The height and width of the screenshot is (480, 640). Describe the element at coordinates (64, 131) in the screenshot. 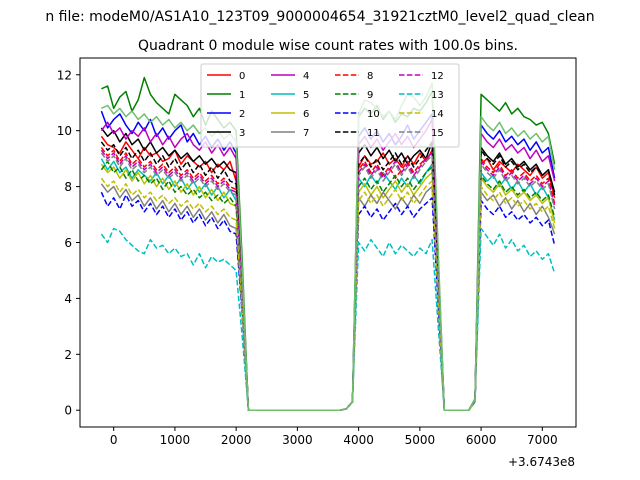

I see `y-tick-label: 10` at that location.